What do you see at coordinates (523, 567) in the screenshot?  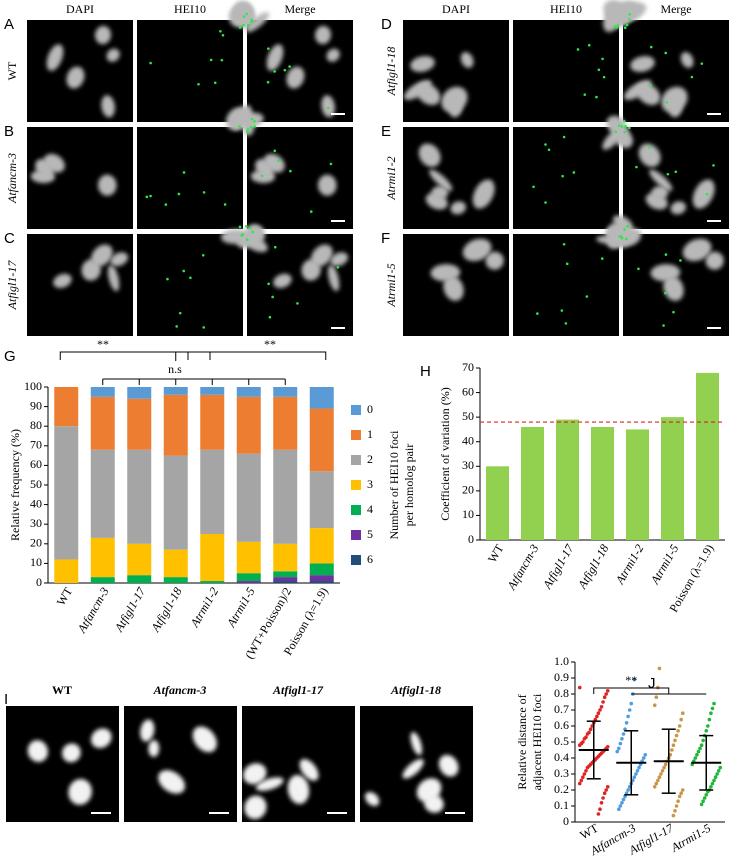 I see `x-tick-label: Atfancm-3` at bounding box center [523, 567].